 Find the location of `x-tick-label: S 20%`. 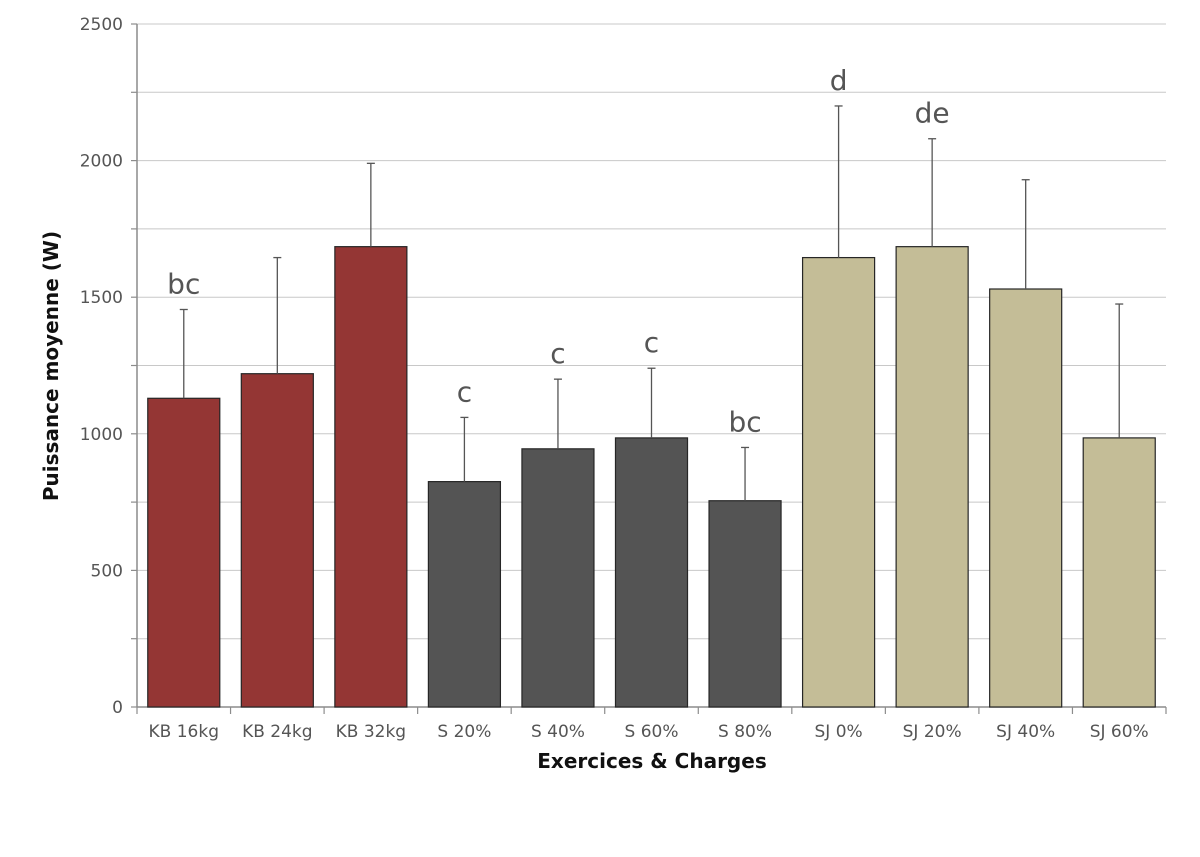

x-tick-label: S 20% is located at coordinates (464, 732).